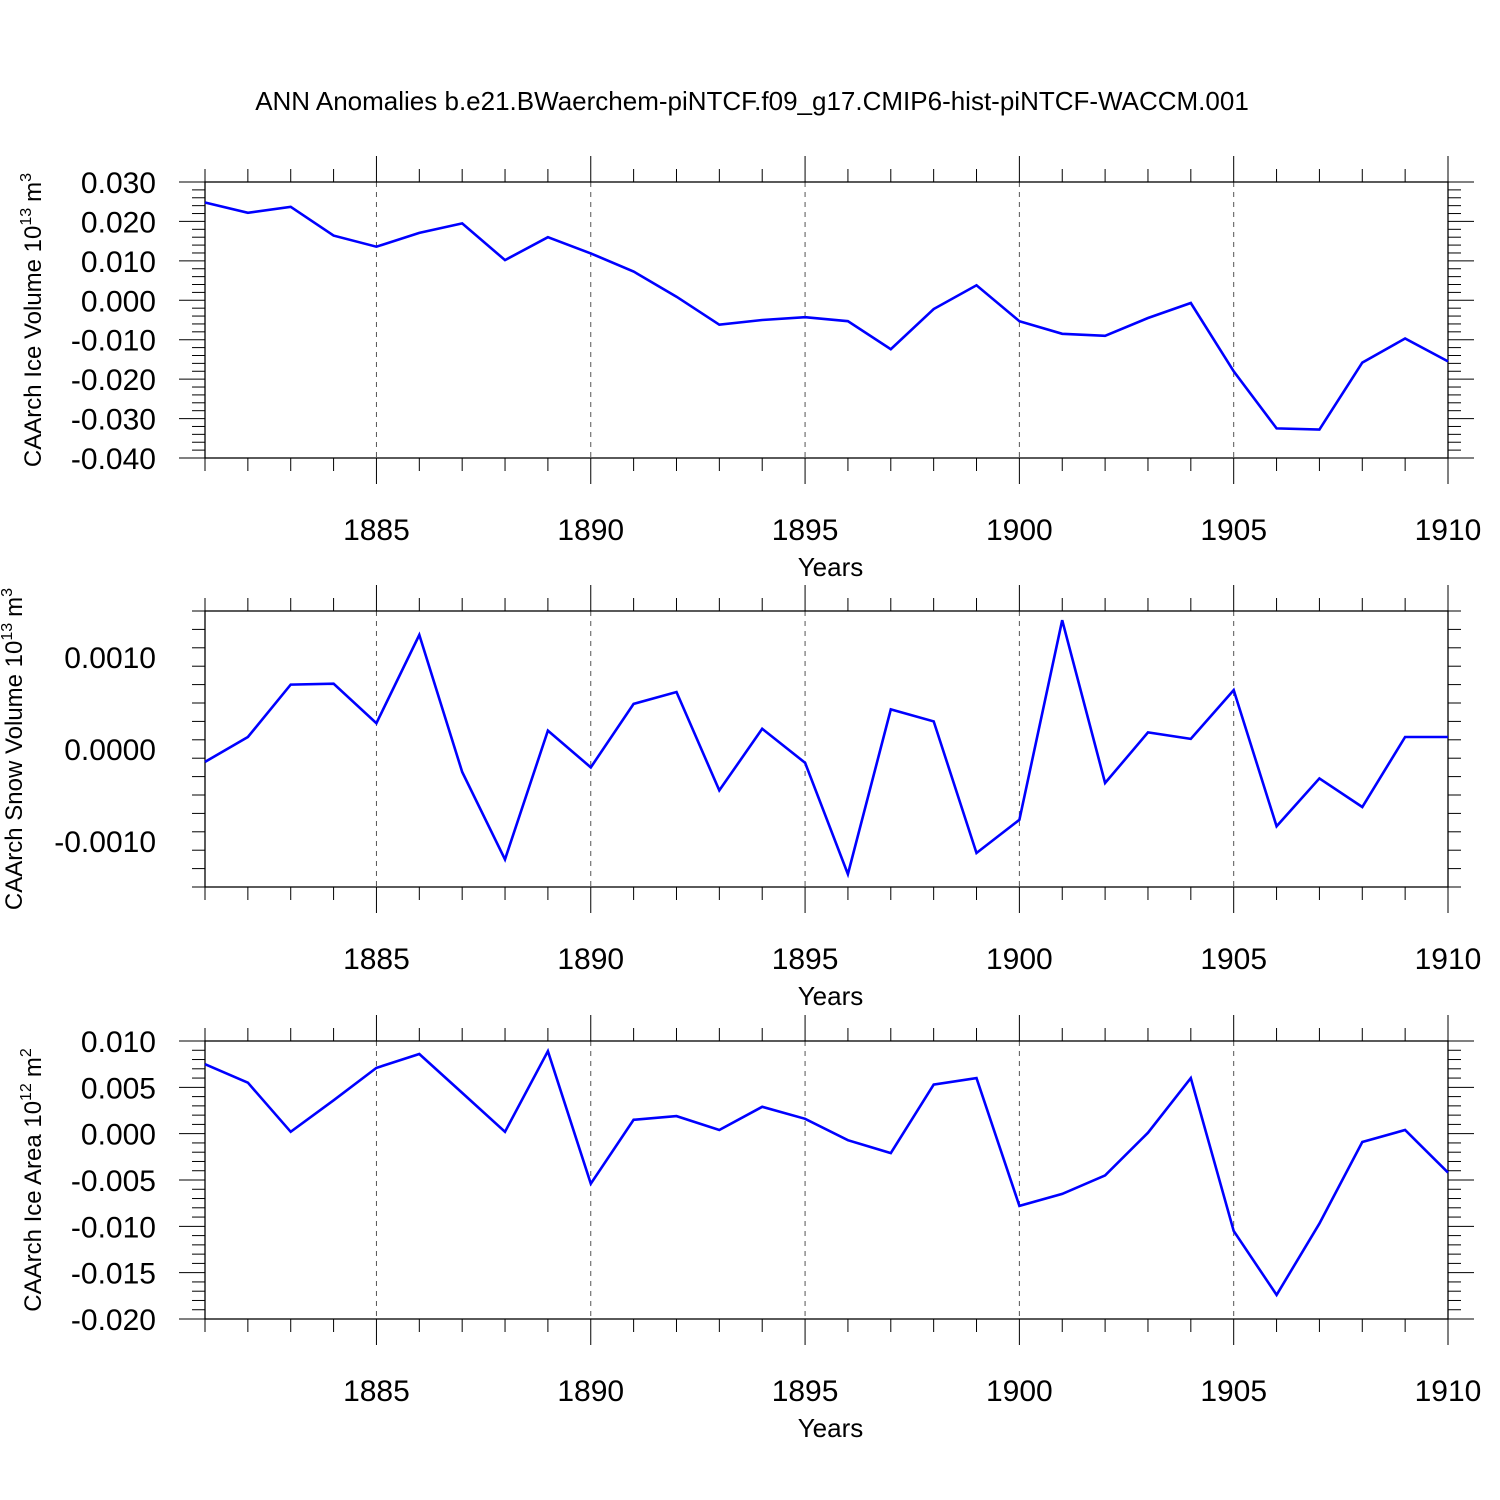 The width and height of the screenshot is (1500, 1500). I want to click on y-tick-label: -0.005, so click(113, 1181).